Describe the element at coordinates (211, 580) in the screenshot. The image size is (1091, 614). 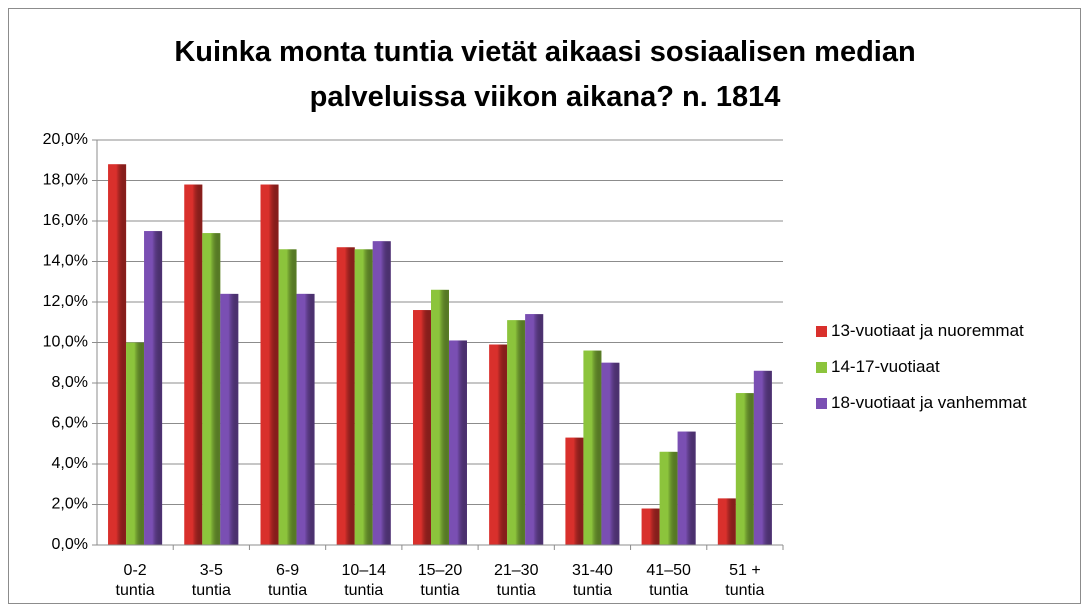
I see `x-tick-label: 3-5 tuntia` at that location.